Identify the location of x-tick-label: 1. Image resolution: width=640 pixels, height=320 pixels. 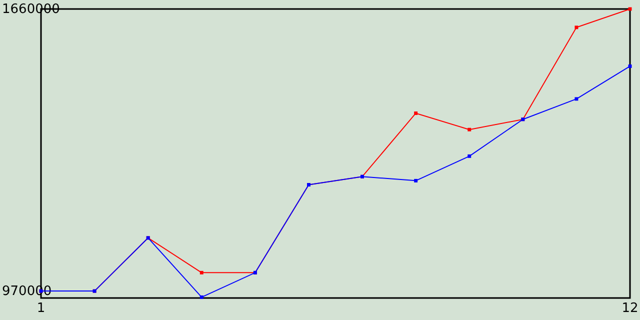
(41, 308).